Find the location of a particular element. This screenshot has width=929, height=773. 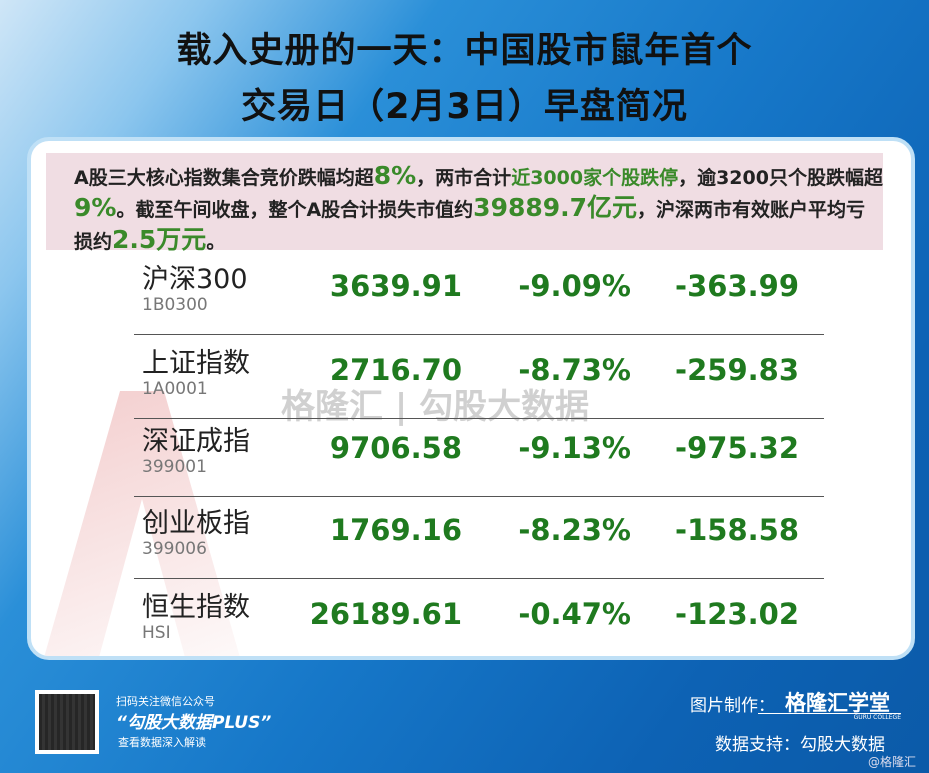

made-by-label: 图片制作： is located at coordinates (732, 706).